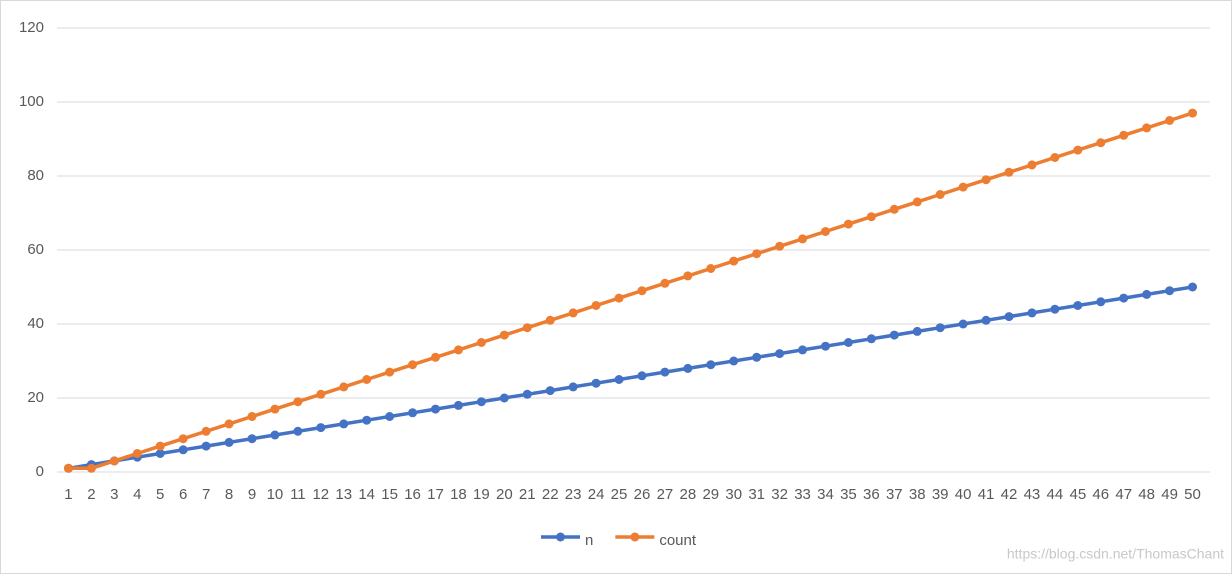 This screenshot has height=574, width=1232. Describe the element at coordinates (871, 494) in the screenshot. I see `x-tick-label: 36` at that location.